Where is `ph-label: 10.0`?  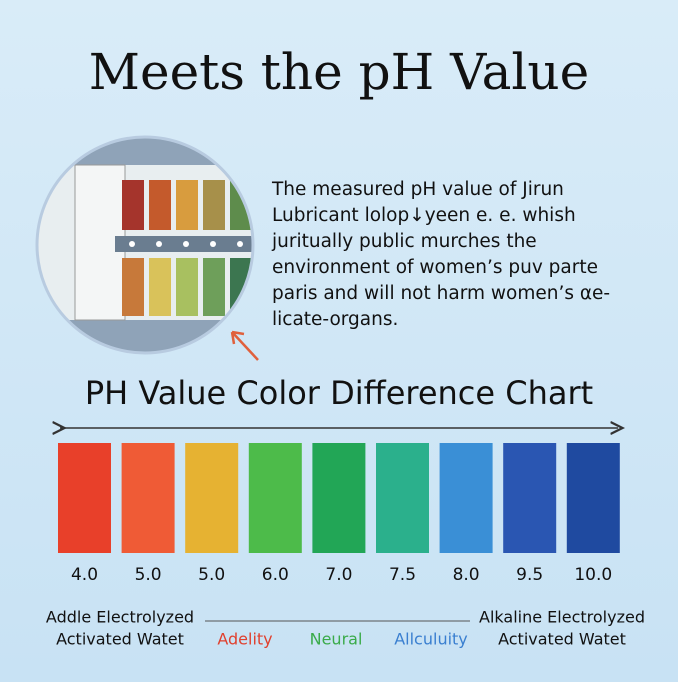
ph-label: 10.0 is located at coordinates (593, 575).